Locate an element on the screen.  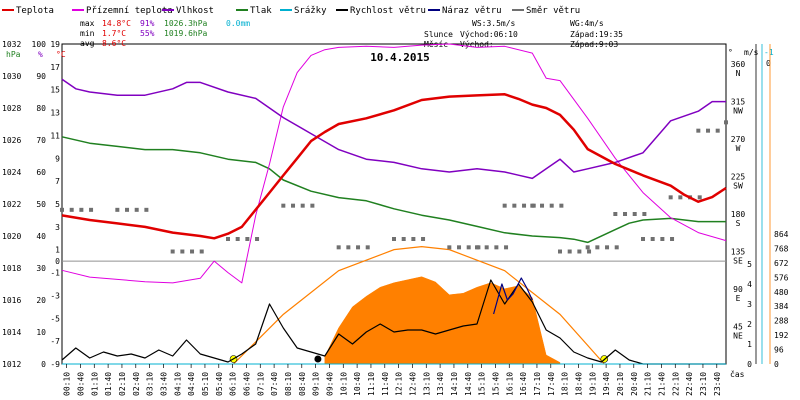
legend-label: Tlak is located at coordinates (261, 11).